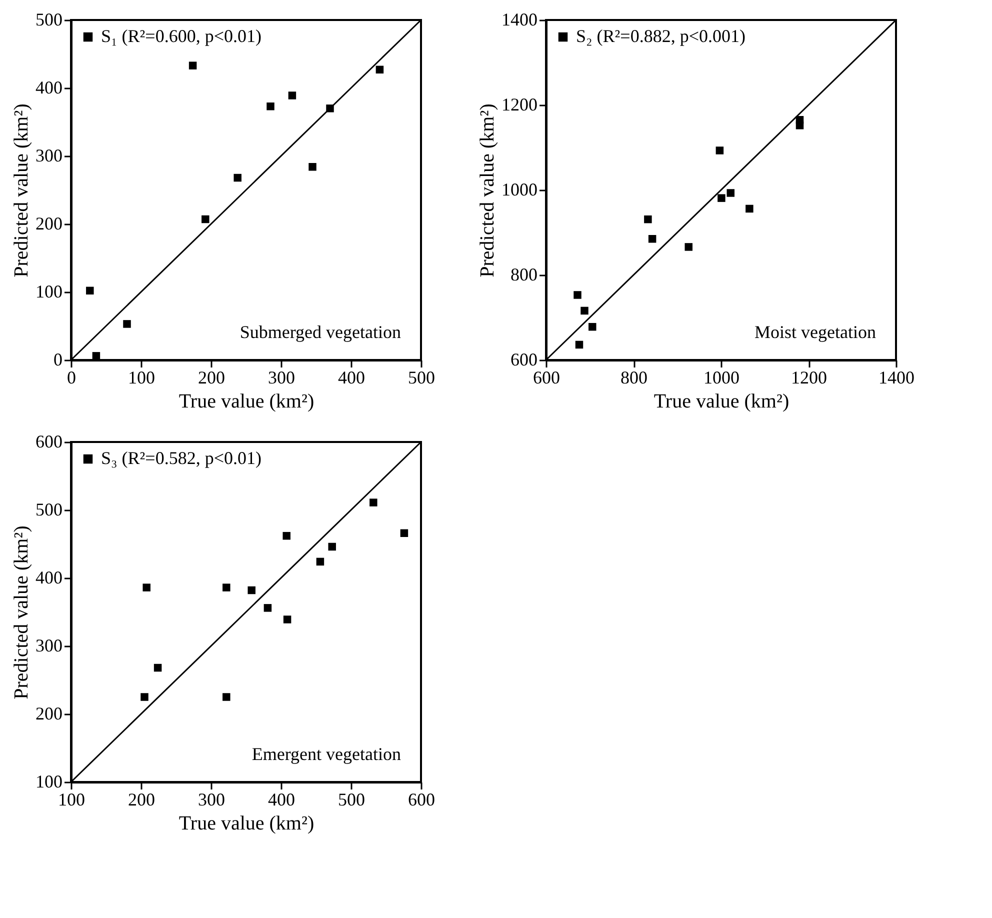 This screenshot has width=992, height=918. What do you see at coordinates (181, 36) in the screenshot?
I see `legend-label: S₁ (R²=0.600, p<0.01)` at bounding box center [181, 36].